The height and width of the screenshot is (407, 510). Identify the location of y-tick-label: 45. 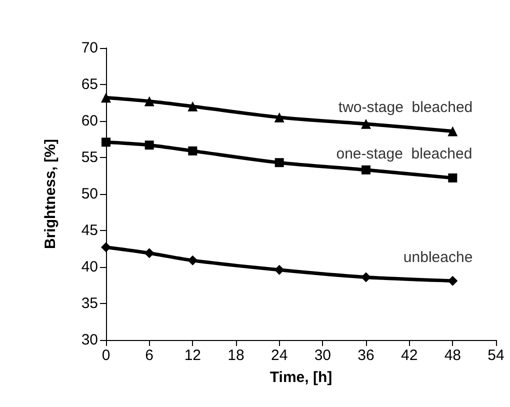
(89, 230).